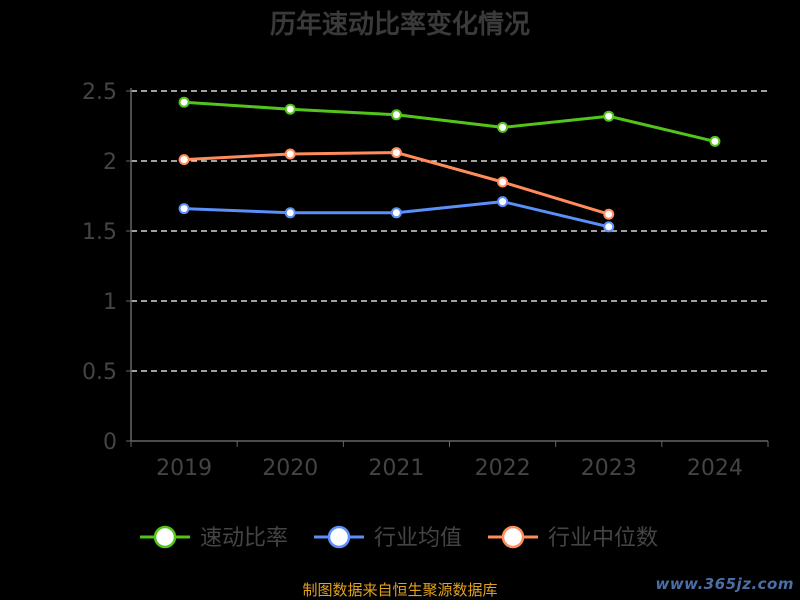 The height and width of the screenshot is (600, 800). I want to click on x-tick-label: 2020, so click(290, 468).